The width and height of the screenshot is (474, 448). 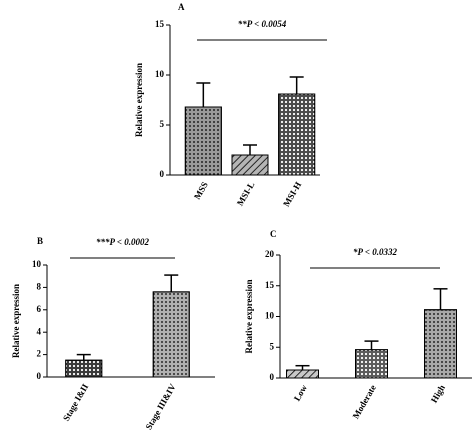 What do you see at coordinates (39, 286) in the screenshot?
I see `y-tick-label: 8` at bounding box center [39, 286].